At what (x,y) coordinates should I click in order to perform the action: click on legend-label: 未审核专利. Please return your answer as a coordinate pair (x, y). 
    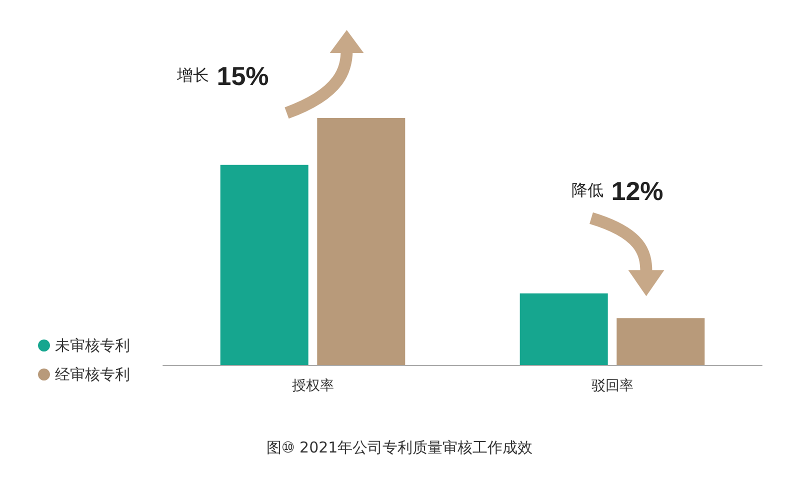
    Looking at the image, I should click on (92, 345).